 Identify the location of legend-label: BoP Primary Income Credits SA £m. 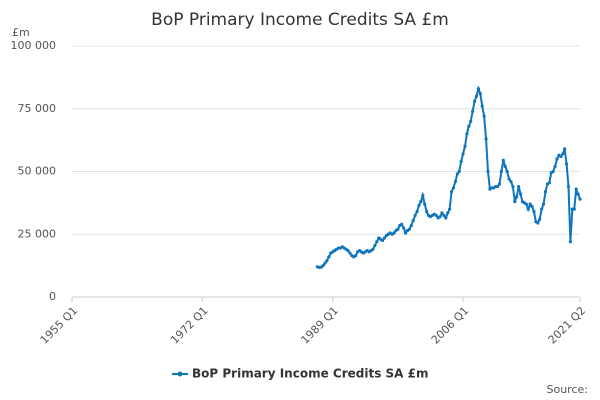
(310, 374).